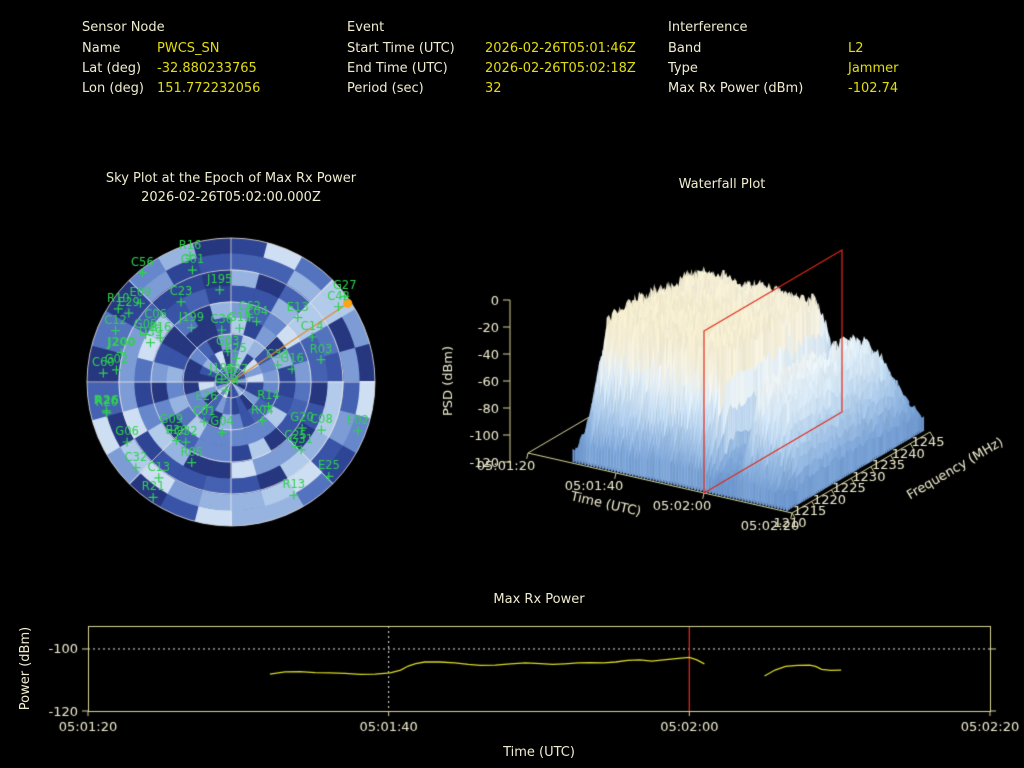 This screenshot has width=1024, height=768. I want to click on field-value: -32.880233765, so click(207, 68).